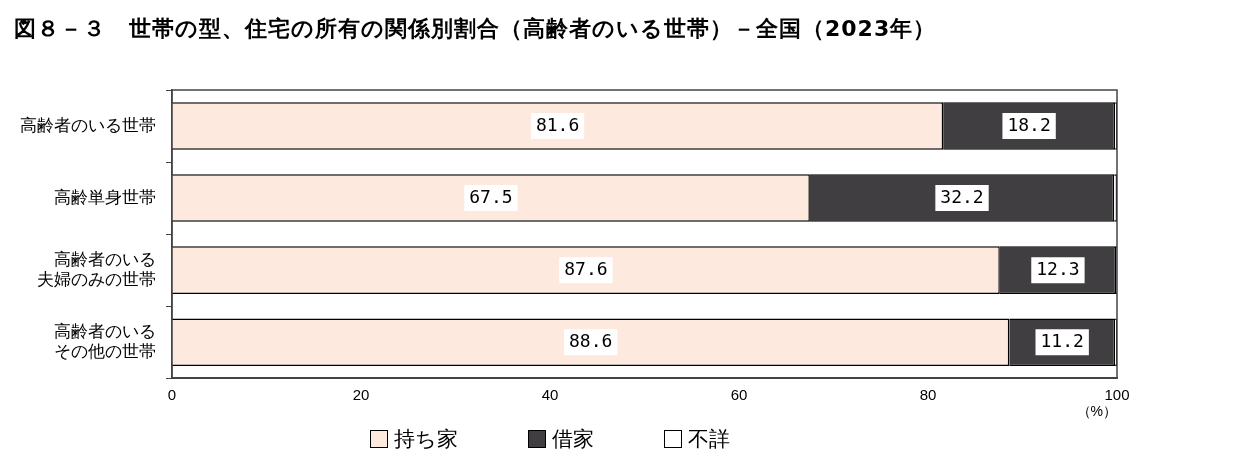 The width and height of the screenshot is (1260, 472). I want to click on data-label: 12.3, so click(1058, 268).